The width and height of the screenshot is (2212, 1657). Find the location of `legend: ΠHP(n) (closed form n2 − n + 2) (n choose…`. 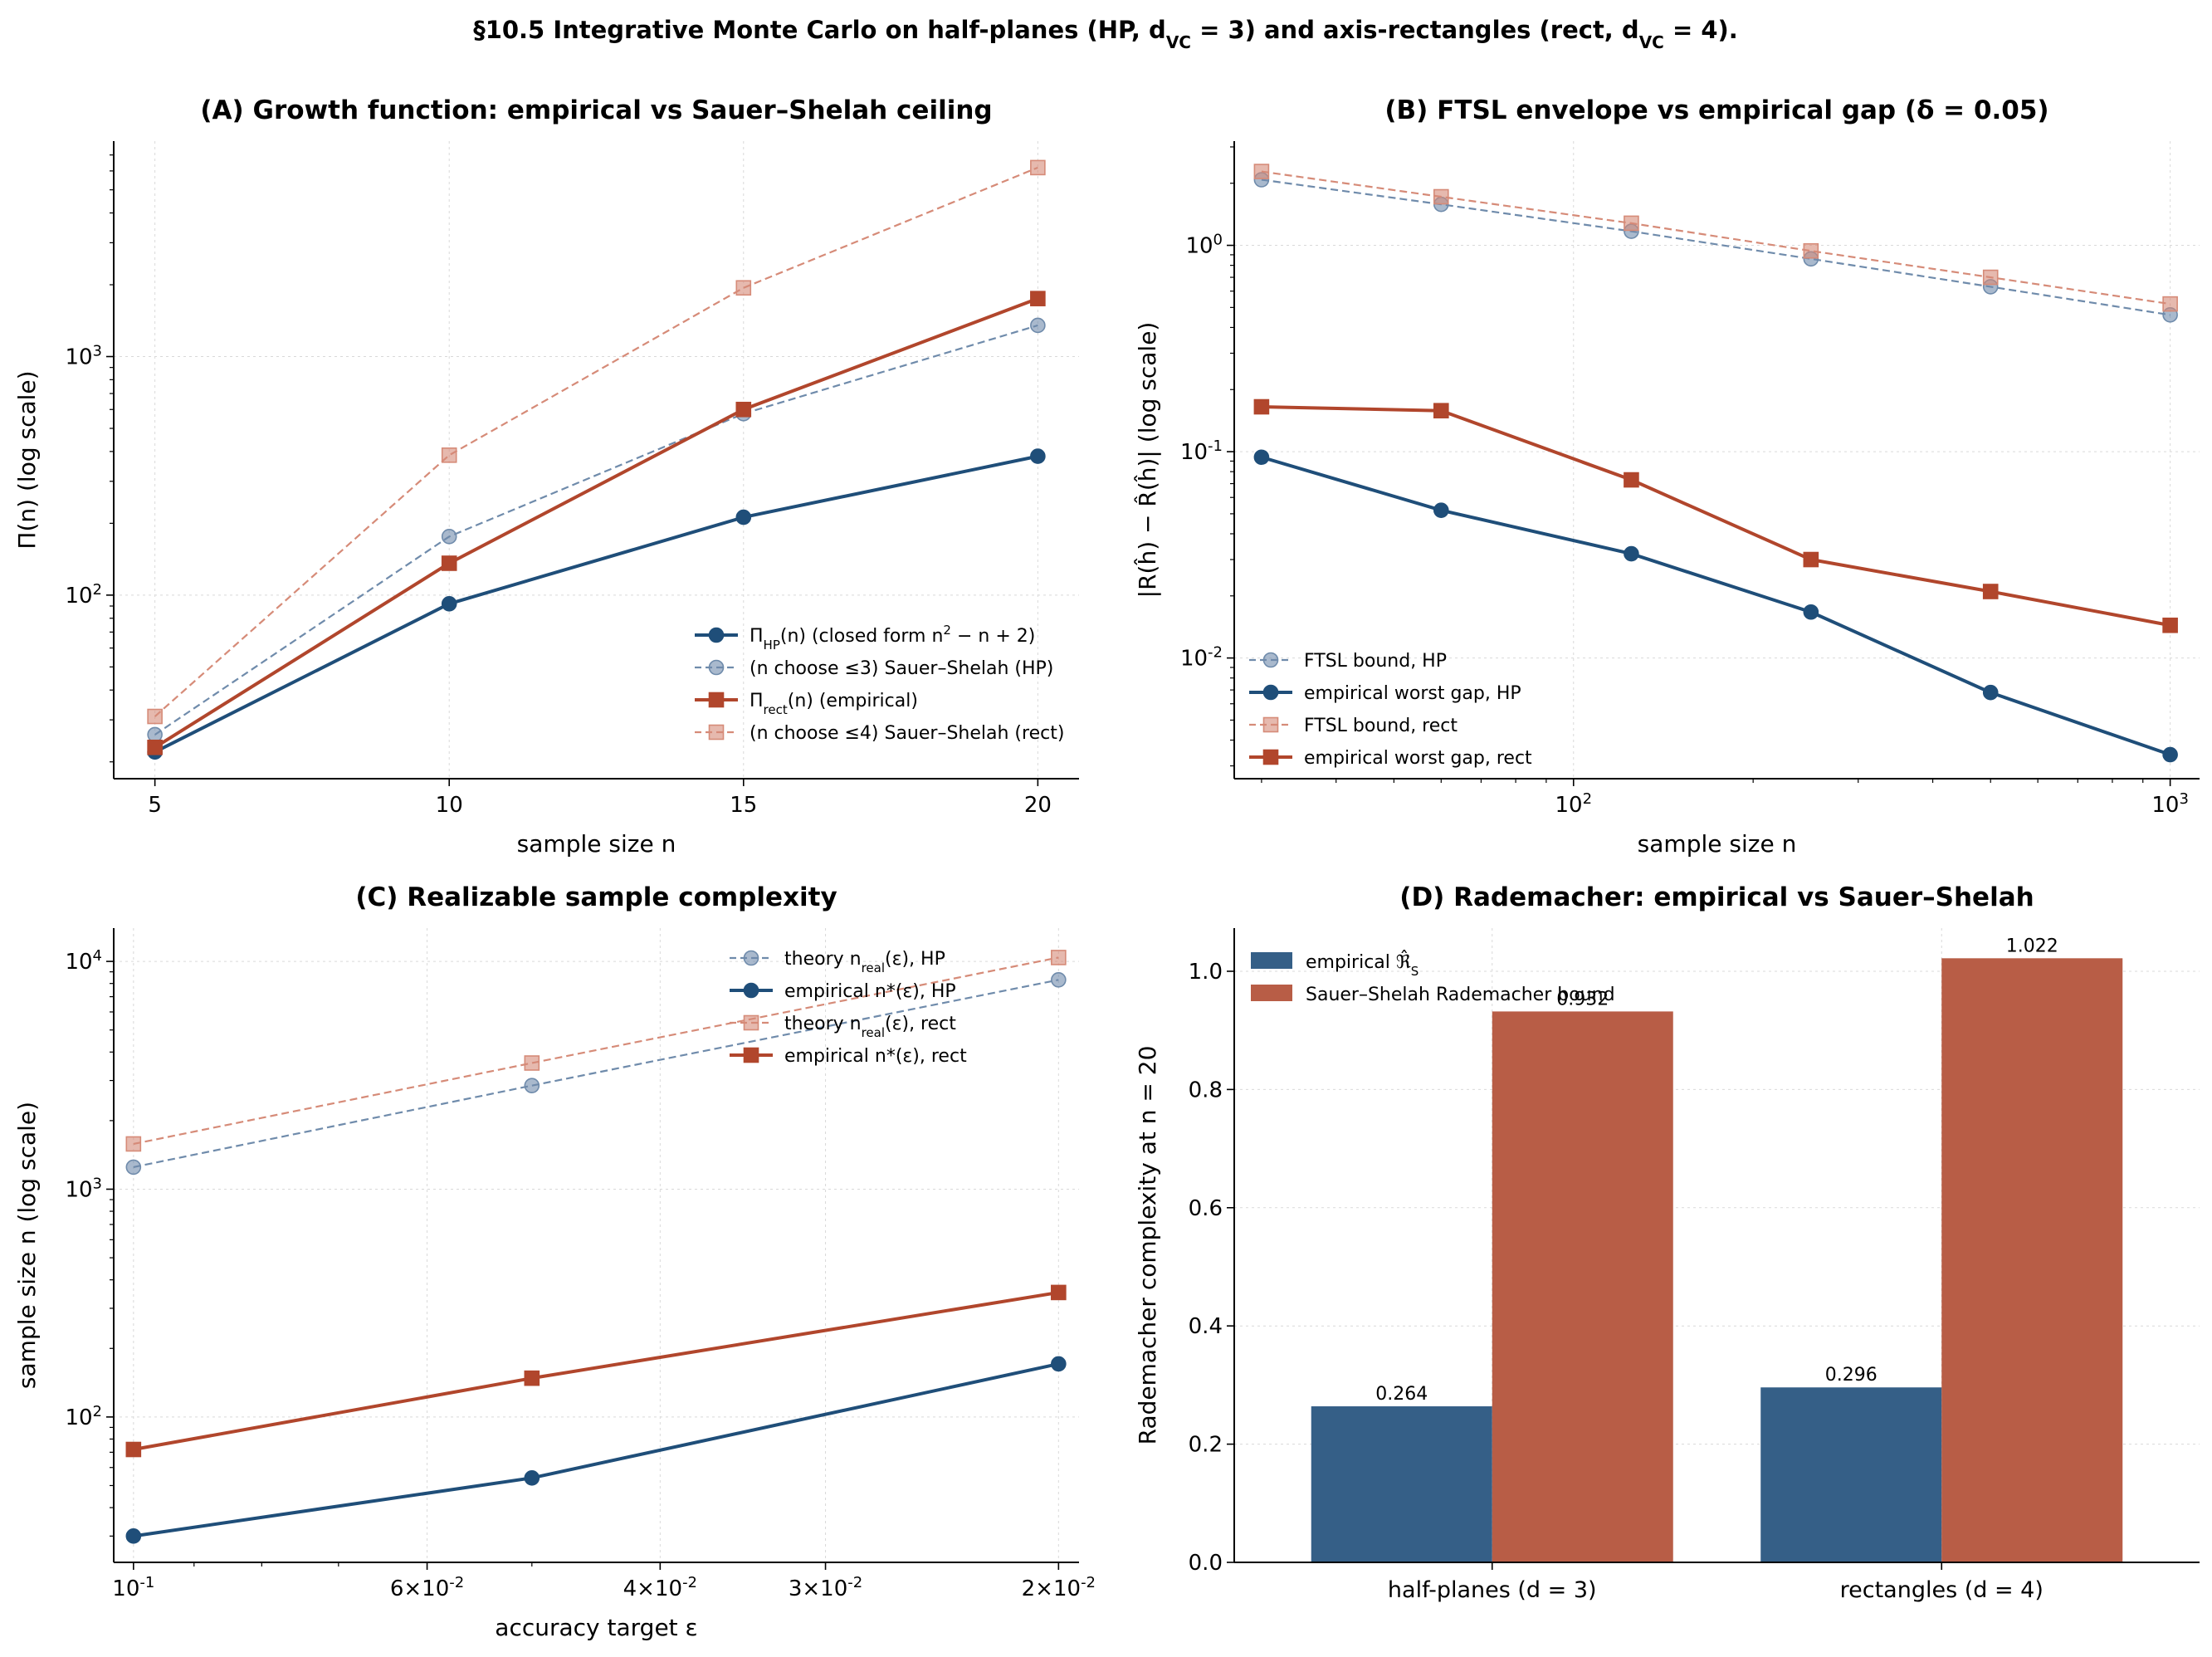

legend: ΠHP(n) (closed form n2 − n + 2) (n choose… is located at coordinates (879, 683).